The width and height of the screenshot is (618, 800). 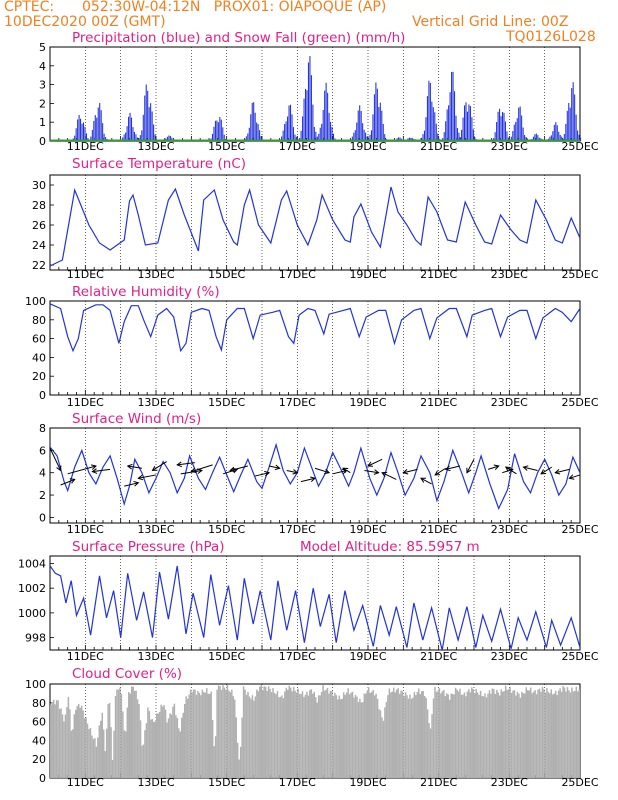 What do you see at coordinates (39, 357) in the screenshot?
I see `y-tick-label: 40` at bounding box center [39, 357].